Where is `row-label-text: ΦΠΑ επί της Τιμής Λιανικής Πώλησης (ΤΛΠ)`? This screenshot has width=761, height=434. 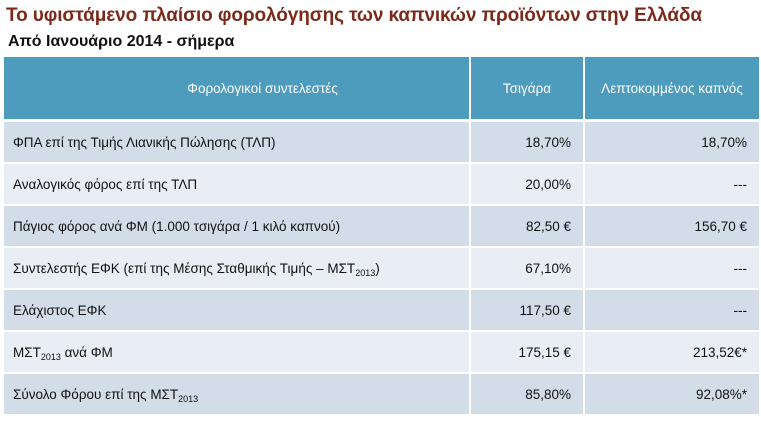 row-label-text: ΦΠΑ επί της Τιμής Λιανικής Πώλησης (ΤΛΠ) is located at coordinates (144, 142).